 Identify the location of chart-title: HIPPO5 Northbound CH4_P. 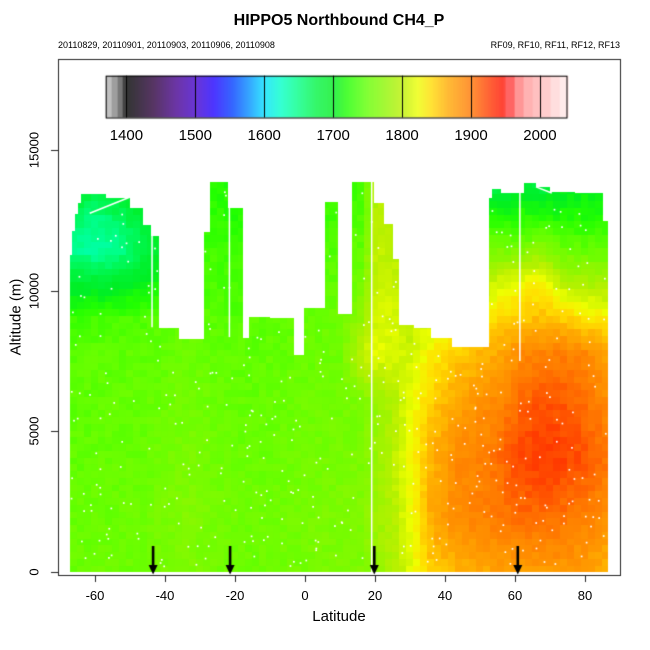
(339, 20).